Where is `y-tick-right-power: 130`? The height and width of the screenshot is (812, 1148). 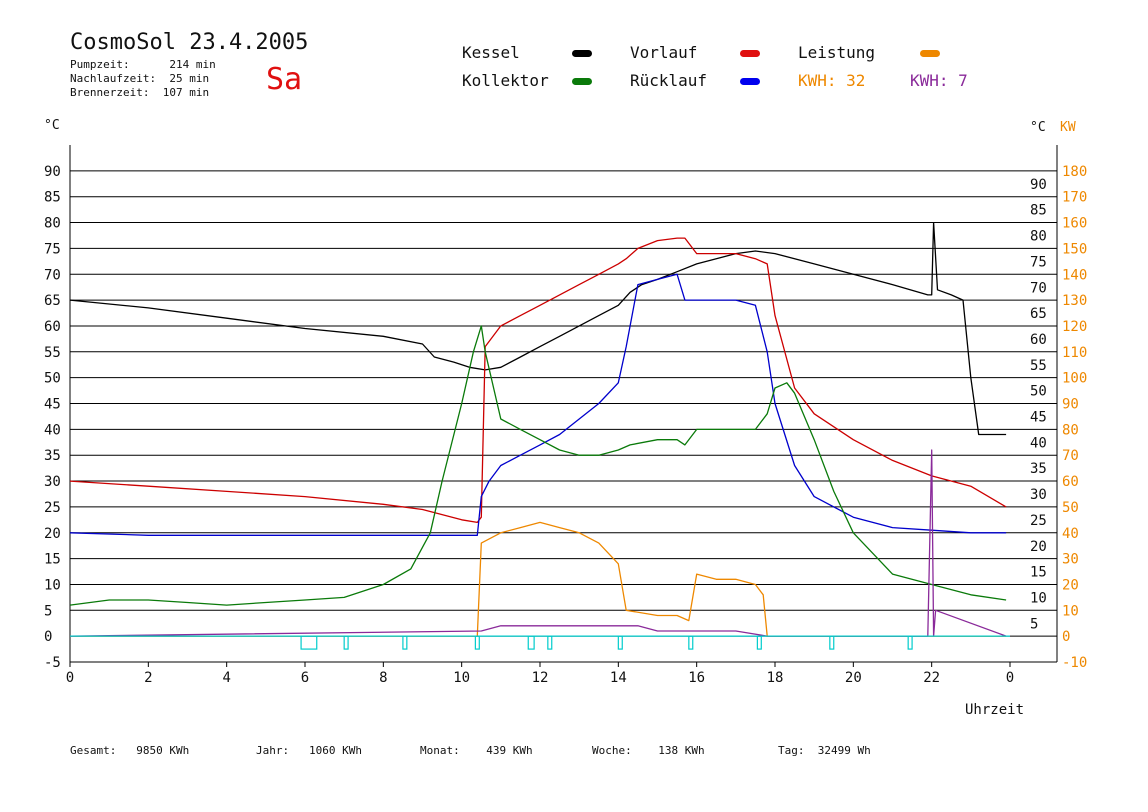 y-tick-right-power: 130 is located at coordinates (1074, 301).